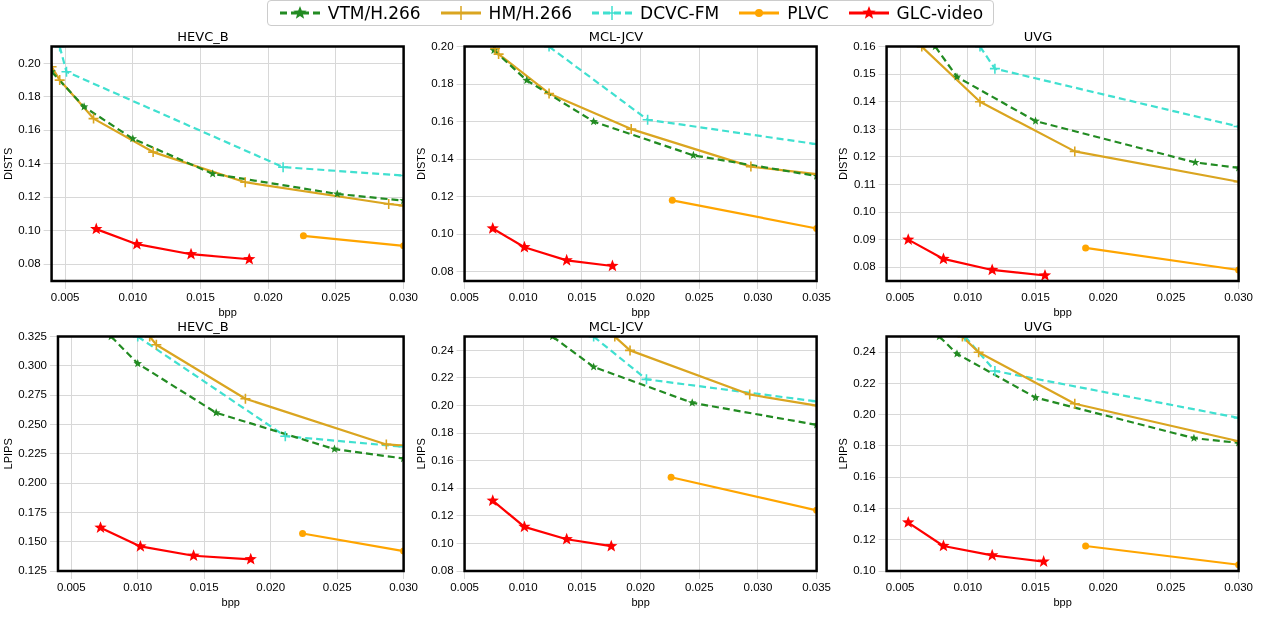 The image size is (1261, 621). Describe the element at coordinates (864, 238) in the screenshot. I see `y-tick-label: 0.09` at that location.